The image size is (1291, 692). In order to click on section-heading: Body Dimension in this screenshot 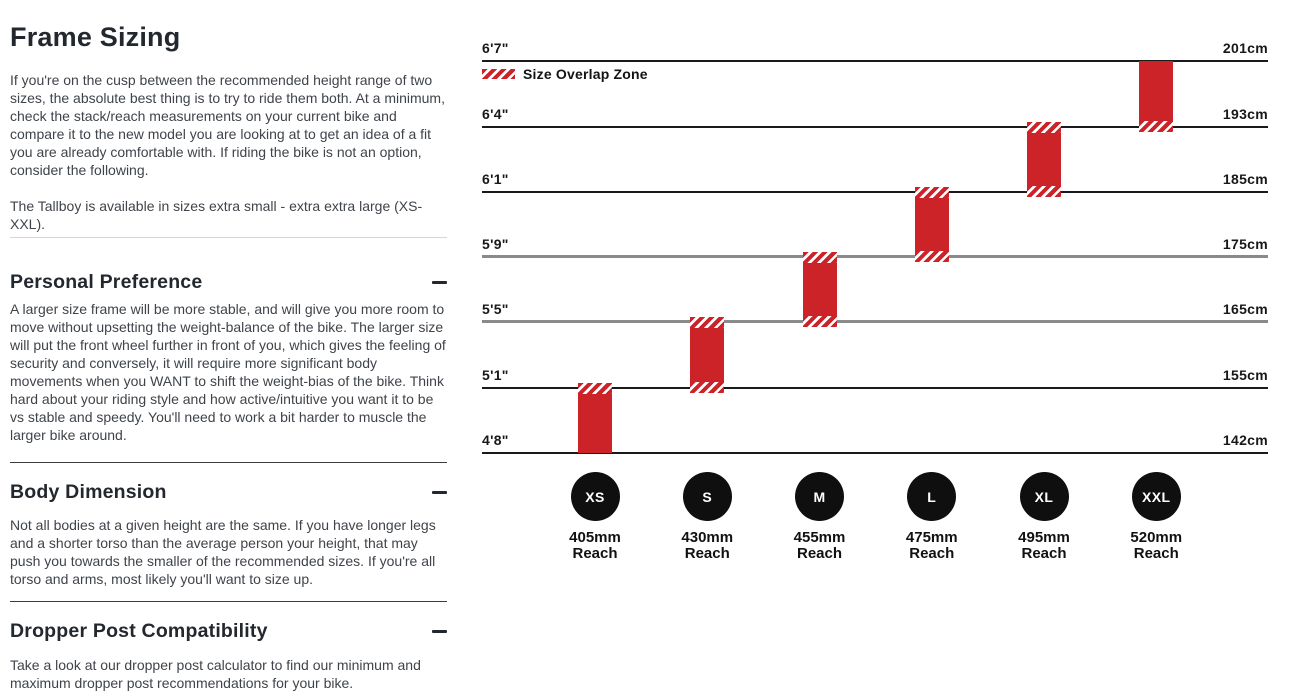, I will do `click(88, 492)`.